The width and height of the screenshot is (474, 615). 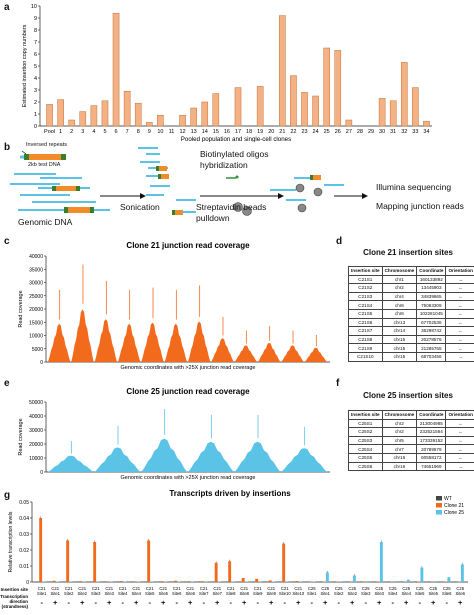 What do you see at coordinates (439, 512) in the screenshot?
I see `legend-swatch` at bounding box center [439, 512].